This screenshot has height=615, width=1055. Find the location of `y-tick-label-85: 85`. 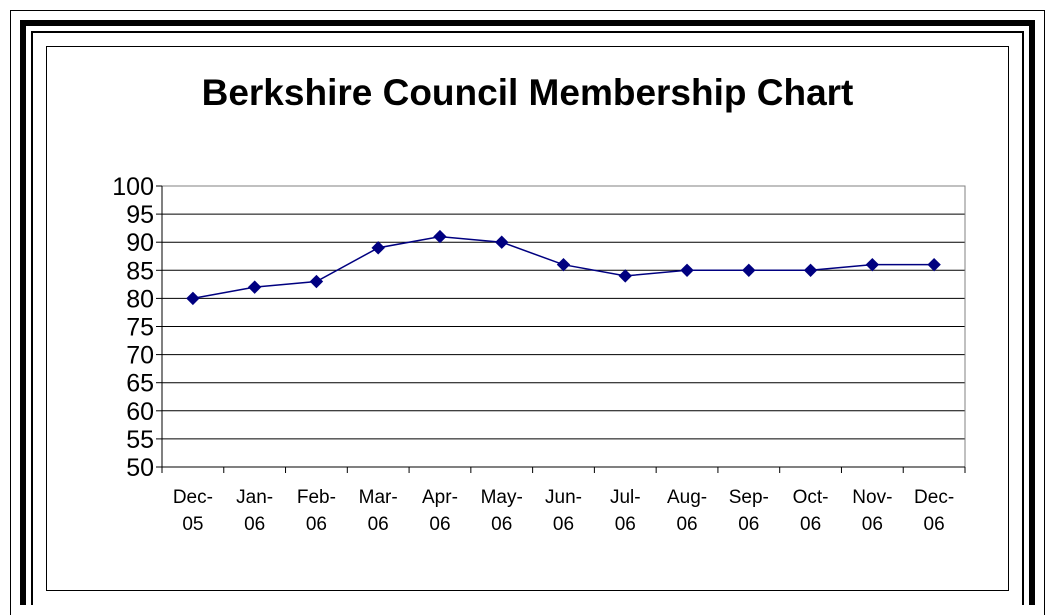

y-tick-label-85: 85 is located at coordinates (140, 271).